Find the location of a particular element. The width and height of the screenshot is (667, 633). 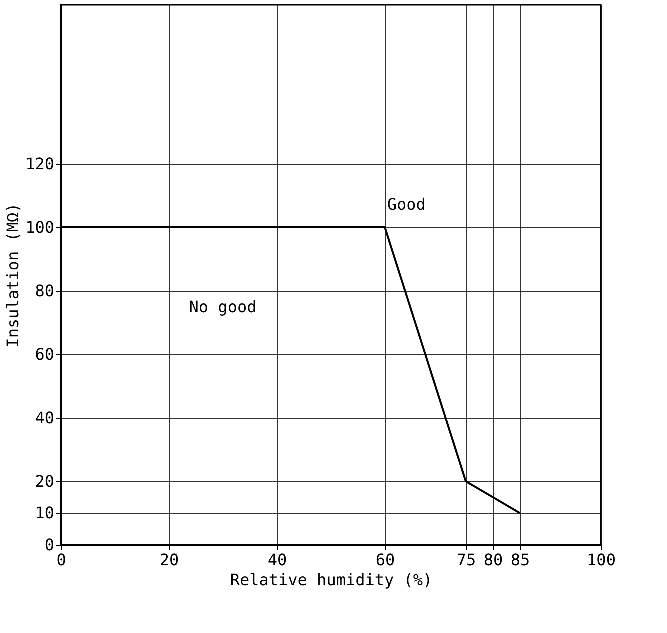

y-tick-label: 0 is located at coordinates (49, 545).